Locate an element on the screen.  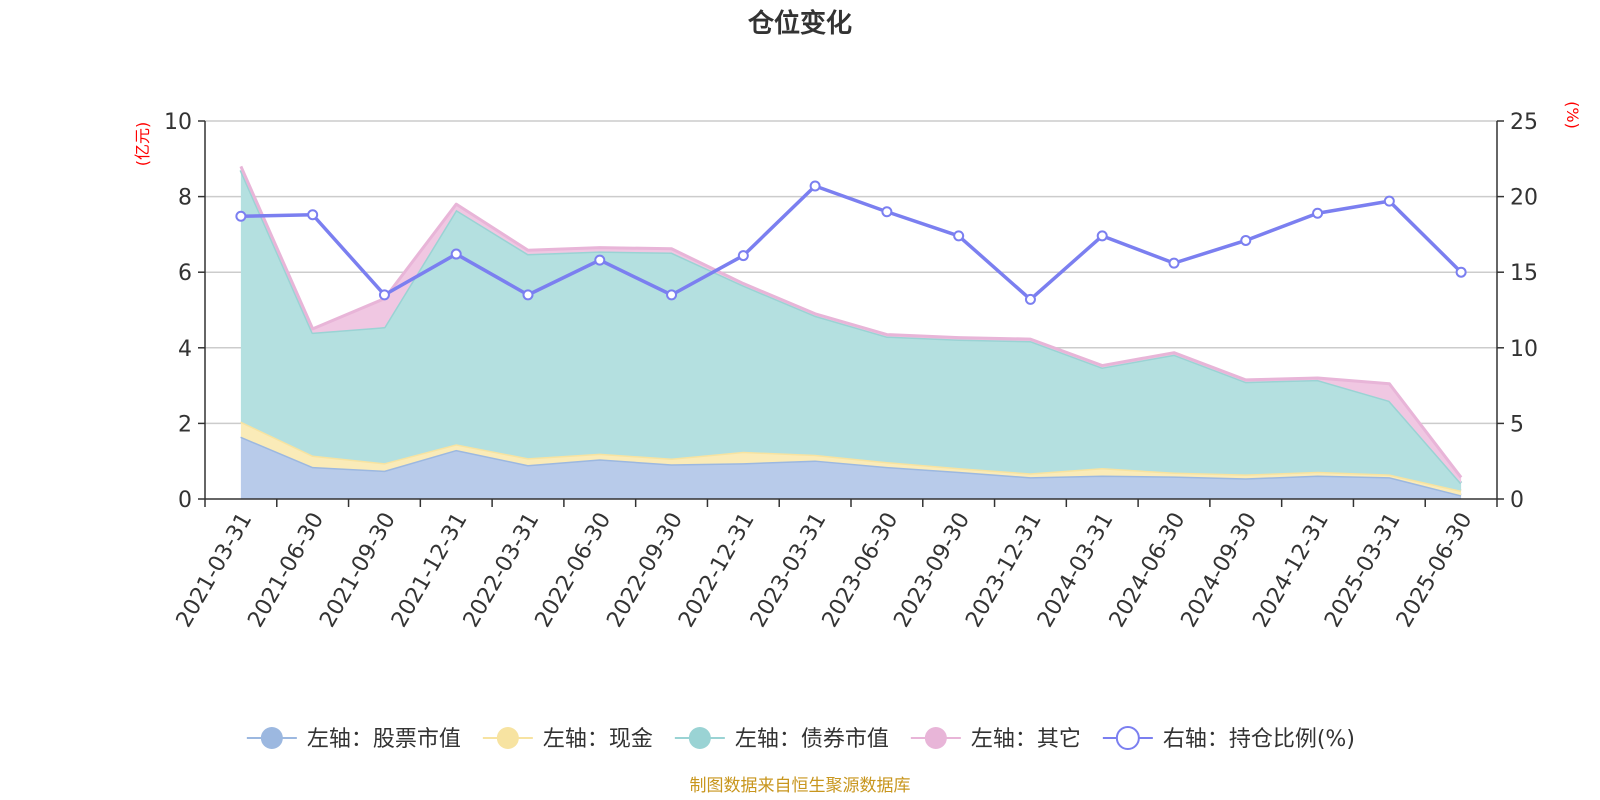
right-axis-tick-label: 10 is located at coordinates (1524, 349).